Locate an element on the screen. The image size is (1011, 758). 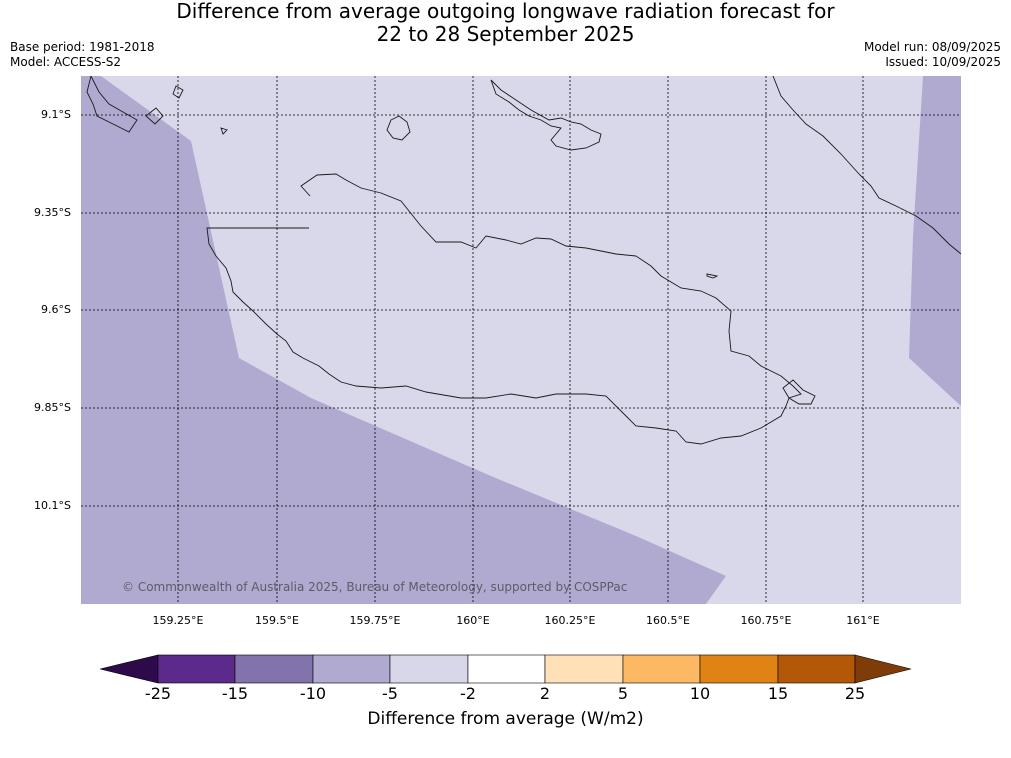
coast-russell is located at coordinates (112, 104).